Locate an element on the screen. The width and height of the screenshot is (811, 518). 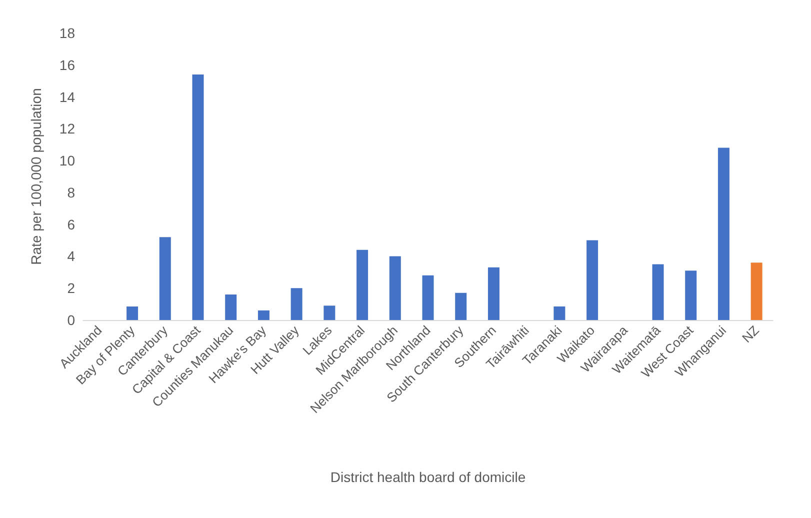
y-tick-label: 6 is located at coordinates (71, 224).